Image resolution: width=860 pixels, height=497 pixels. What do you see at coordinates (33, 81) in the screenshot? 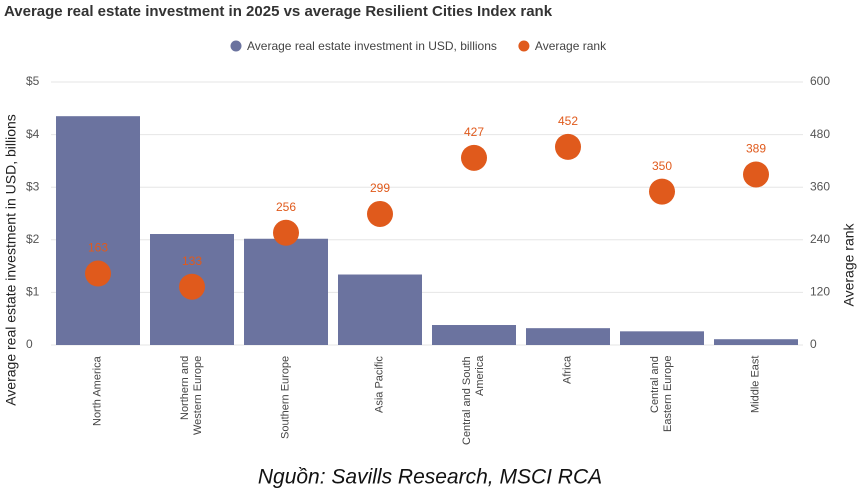
I see `y-tick-label: $5` at bounding box center [33, 81].